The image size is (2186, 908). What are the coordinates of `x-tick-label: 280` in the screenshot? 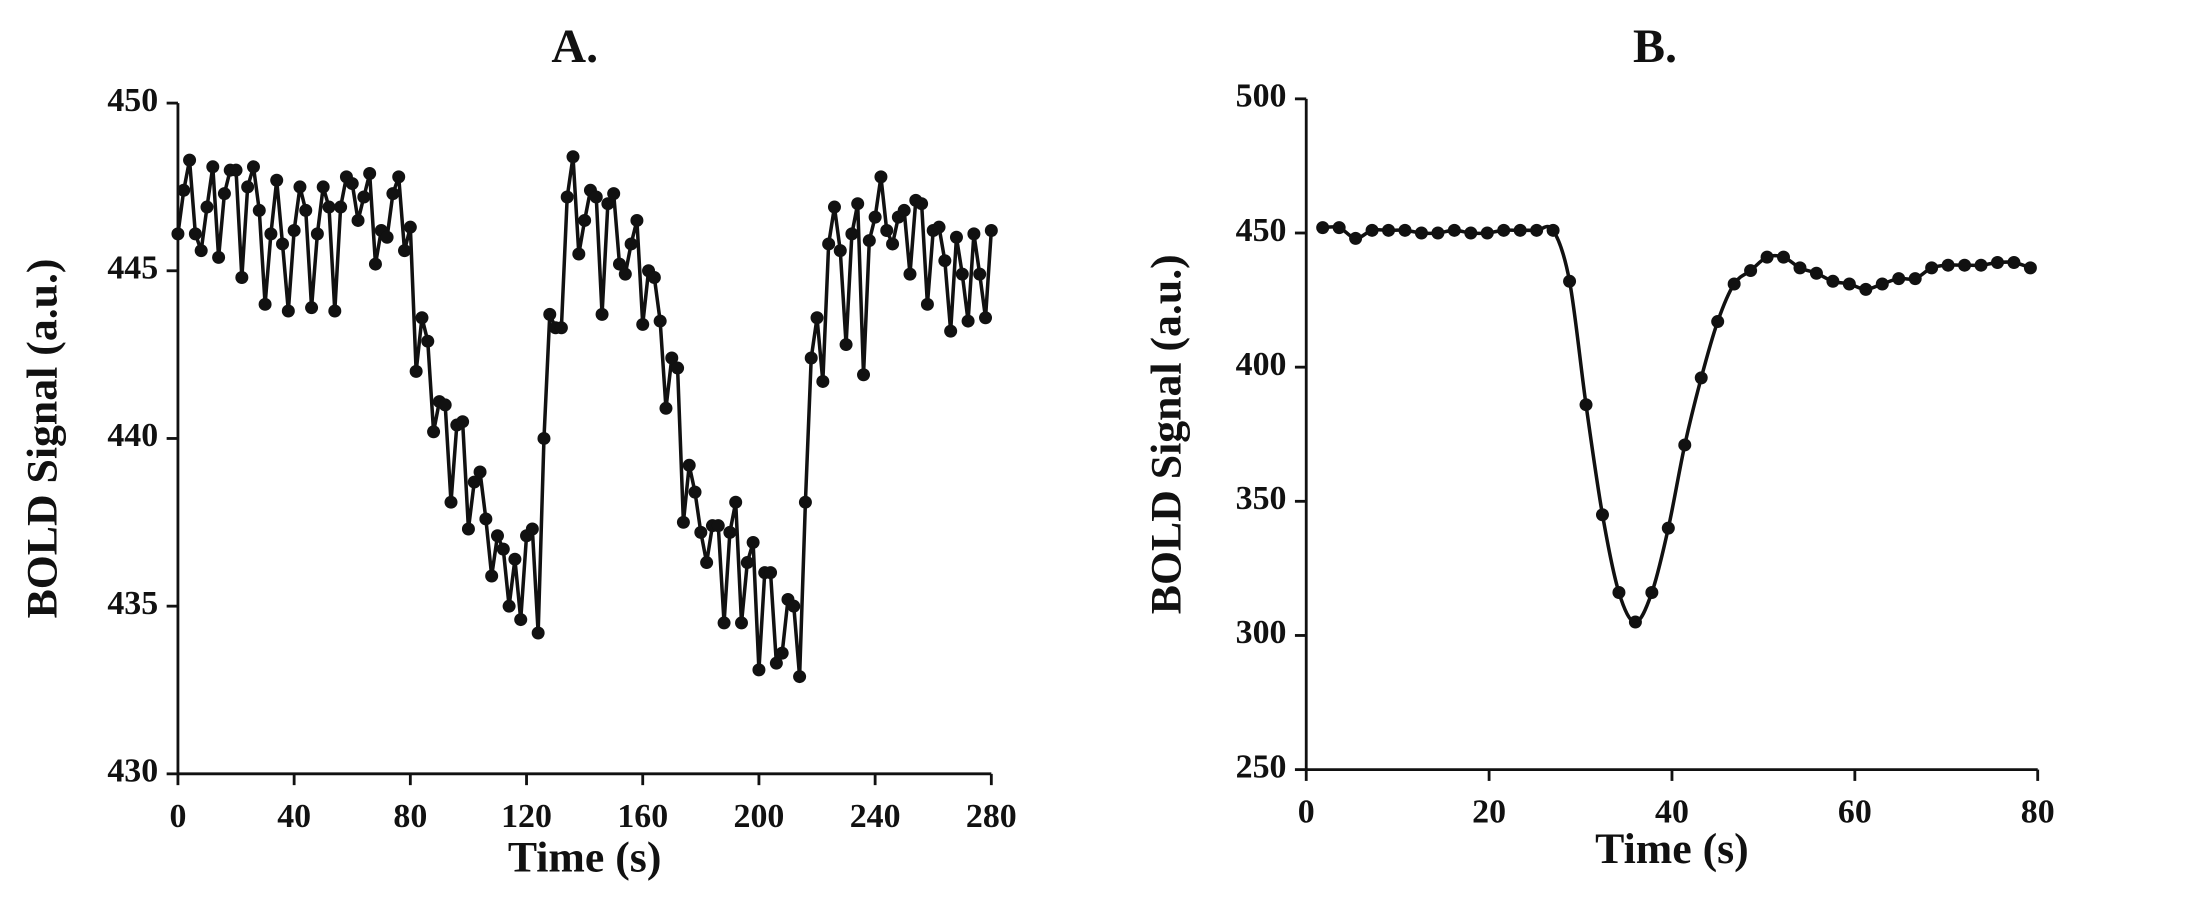 It's located at (991, 816).